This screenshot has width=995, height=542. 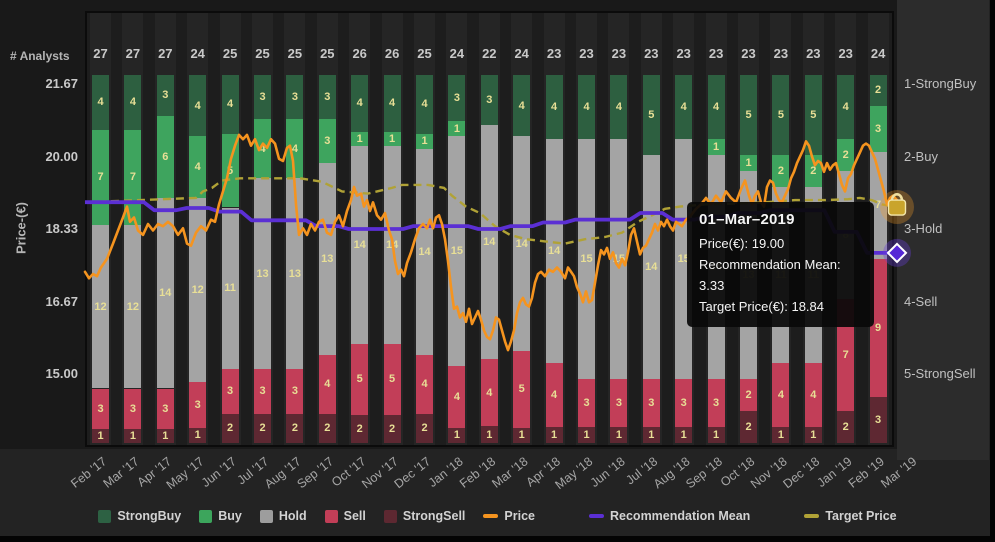 What do you see at coordinates (165, 156) in the screenshot?
I see `bar-segment-buy: 6` at bounding box center [165, 156].